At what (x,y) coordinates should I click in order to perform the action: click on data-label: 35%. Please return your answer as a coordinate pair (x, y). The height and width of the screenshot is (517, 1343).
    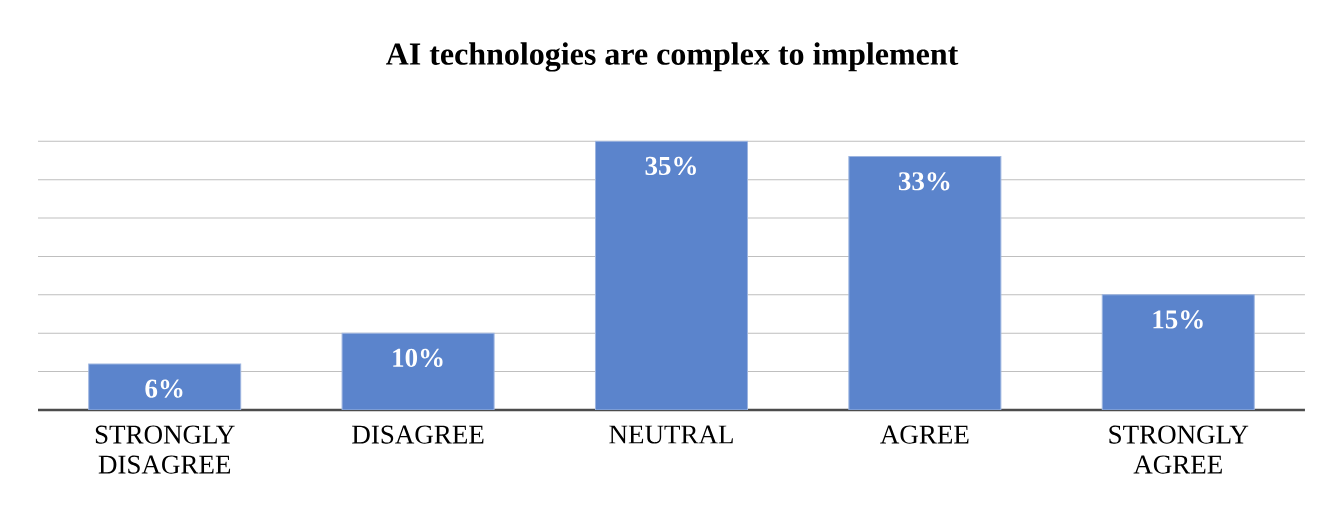
    Looking at the image, I should click on (670, 166).